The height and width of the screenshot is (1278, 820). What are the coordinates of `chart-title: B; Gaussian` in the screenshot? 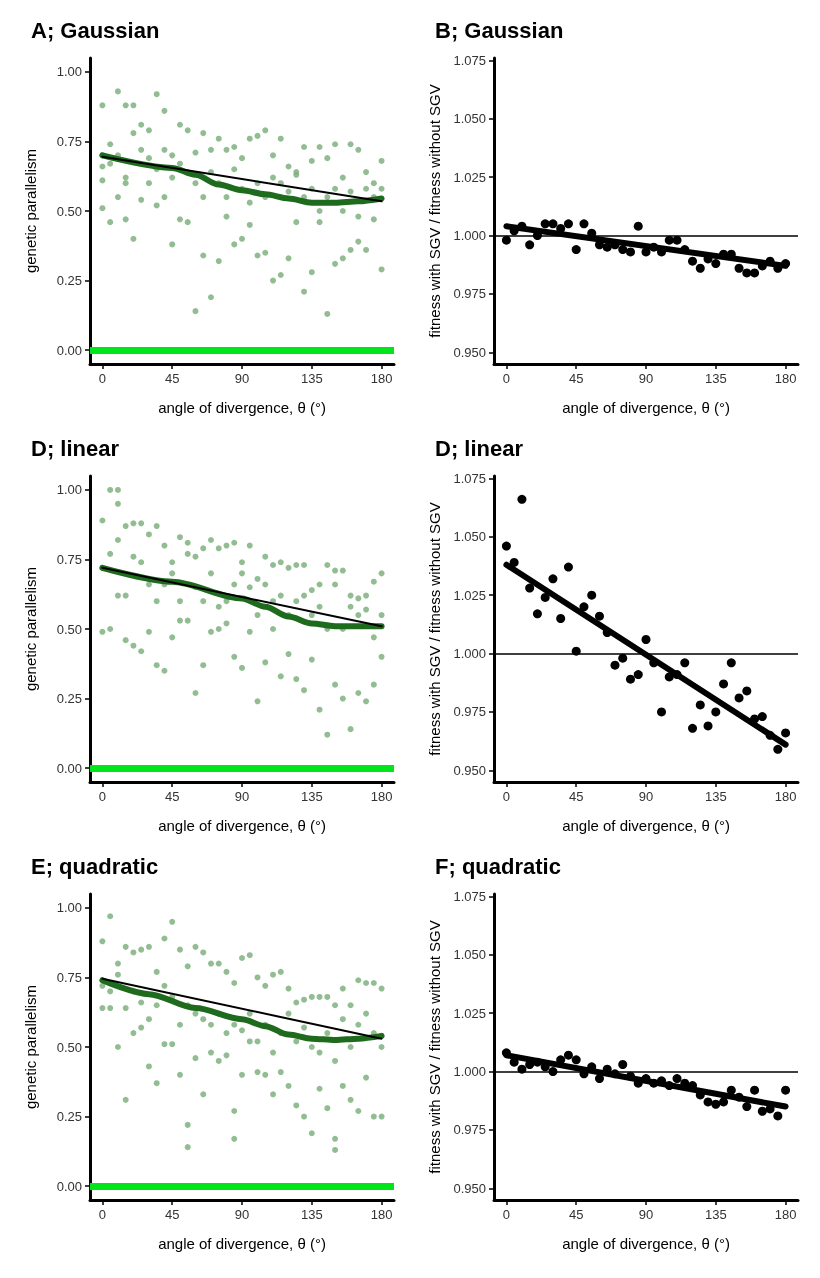 It's located at (499, 30).